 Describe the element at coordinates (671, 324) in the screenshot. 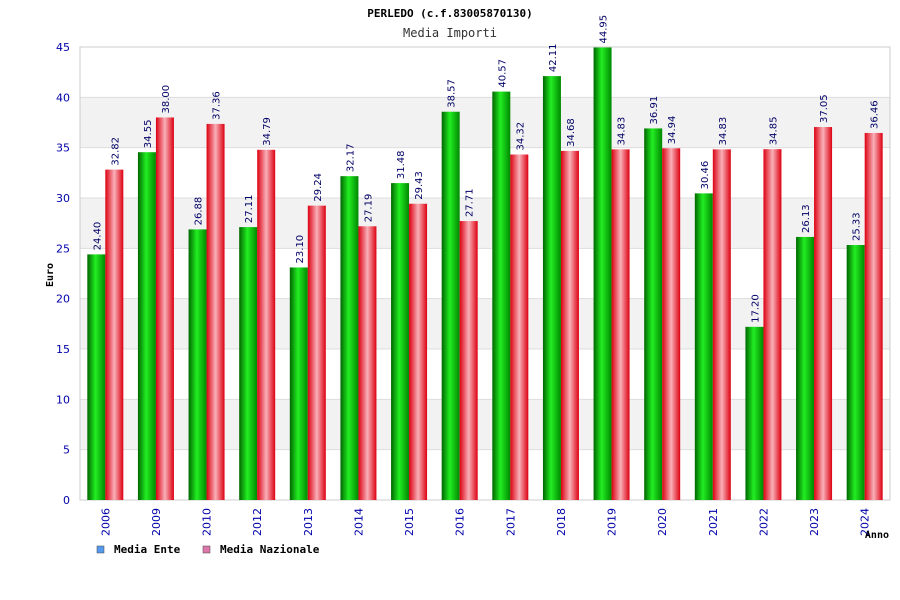

I see `bar-media-nazionale-2020` at that location.